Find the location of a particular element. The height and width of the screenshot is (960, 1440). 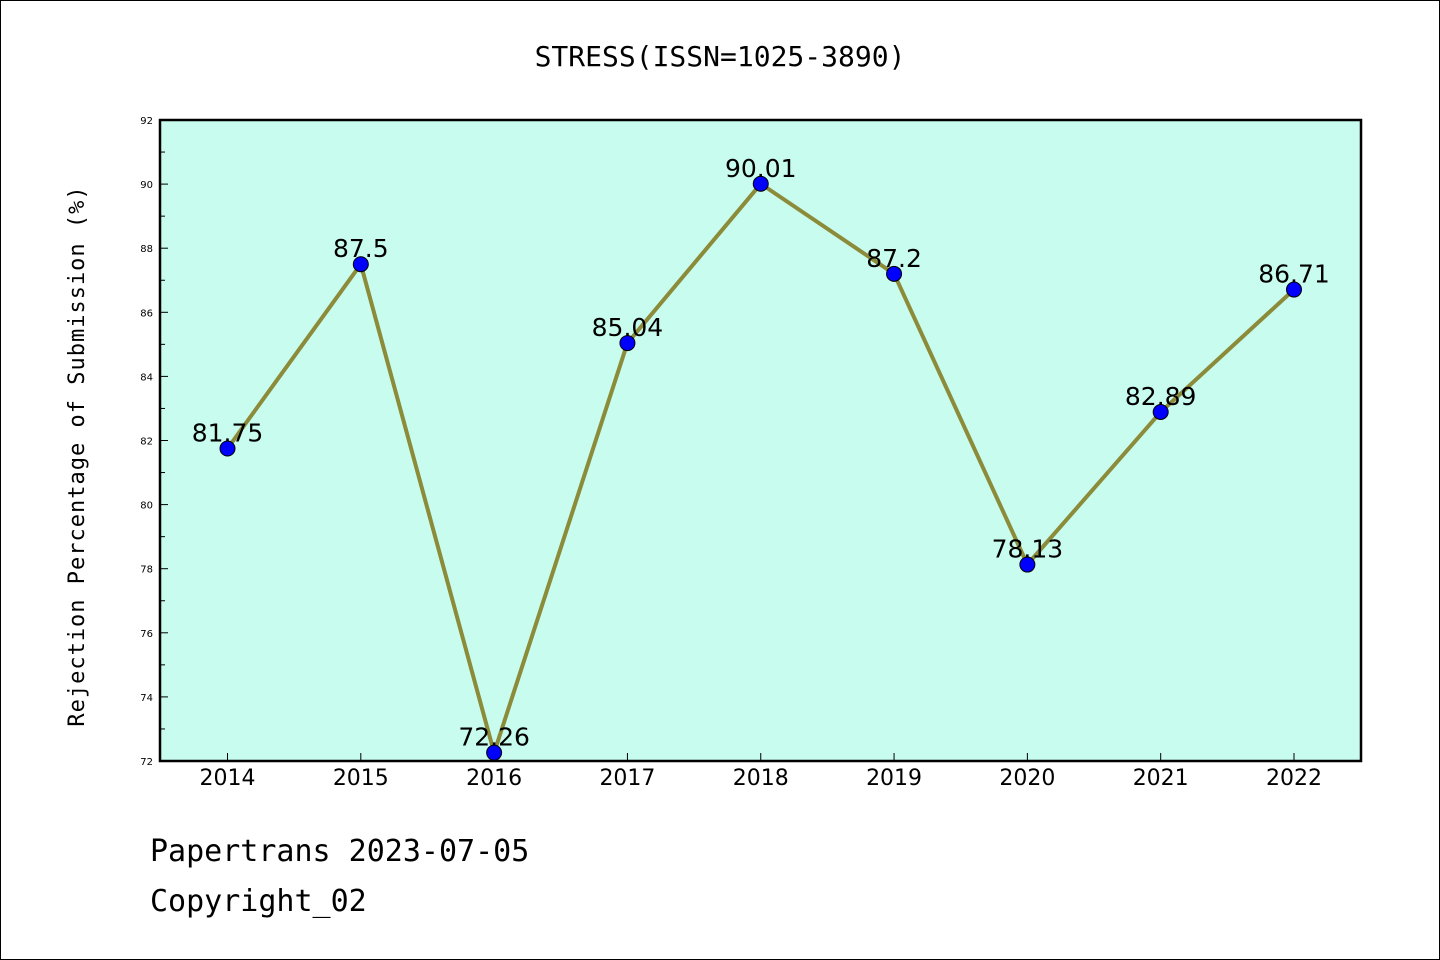

y-tick-label: 86 is located at coordinates (146, 313).